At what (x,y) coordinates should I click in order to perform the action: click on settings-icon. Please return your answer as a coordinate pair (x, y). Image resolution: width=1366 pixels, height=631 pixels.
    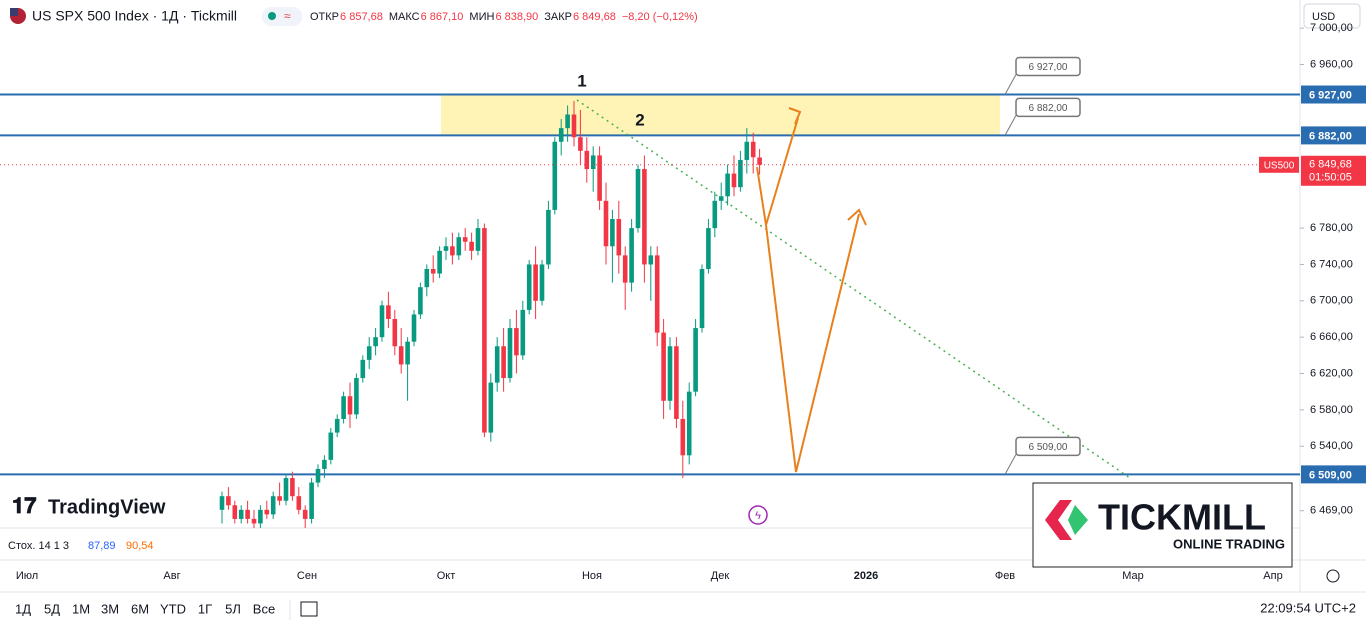
    Looking at the image, I should click on (1333, 576).